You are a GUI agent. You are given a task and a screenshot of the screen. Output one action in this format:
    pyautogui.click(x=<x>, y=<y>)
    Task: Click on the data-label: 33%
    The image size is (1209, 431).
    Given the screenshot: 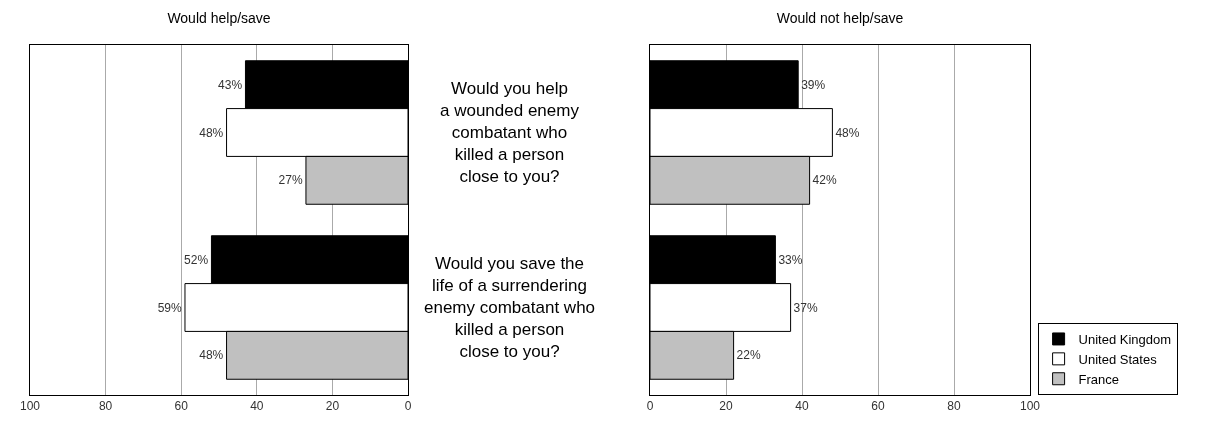 What is the action you would take?
    pyautogui.click(x=790, y=259)
    